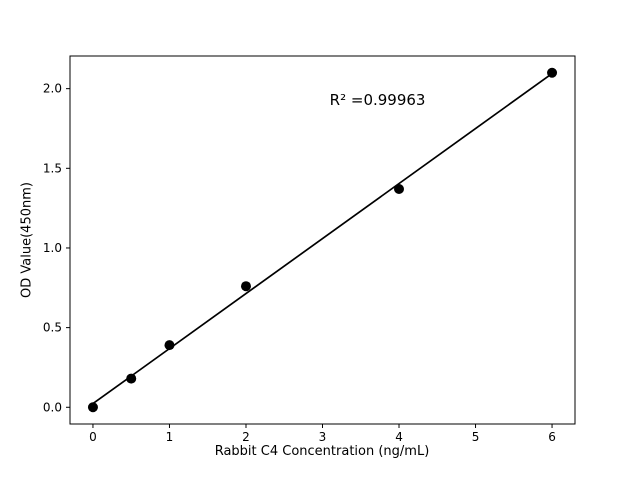 The width and height of the screenshot is (640, 480). What do you see at coordinates (246, 437) in the screenshot?
I see `x-tick-label: 2` at bounding box center [246, 437].